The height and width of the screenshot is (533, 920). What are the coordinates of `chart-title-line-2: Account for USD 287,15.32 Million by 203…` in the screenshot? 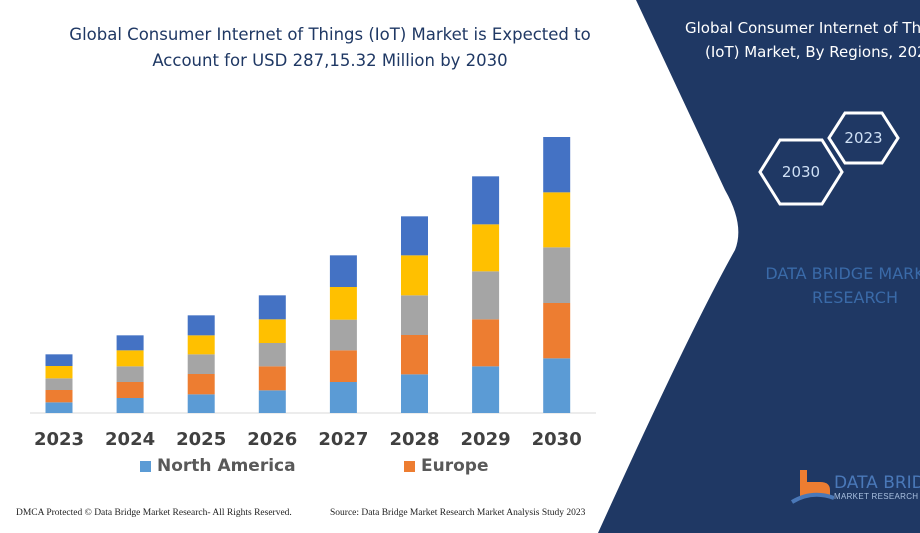 It's located at (330, 60).